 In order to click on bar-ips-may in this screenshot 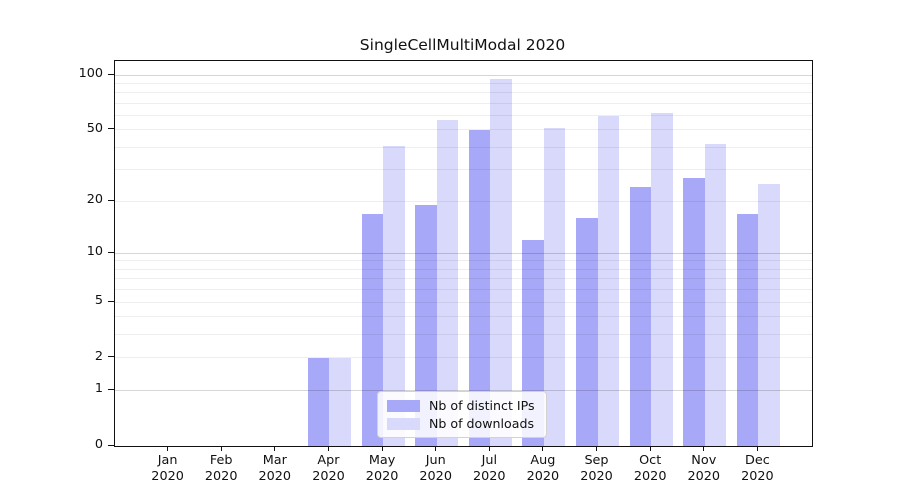, I will do `click(372, 329)`.